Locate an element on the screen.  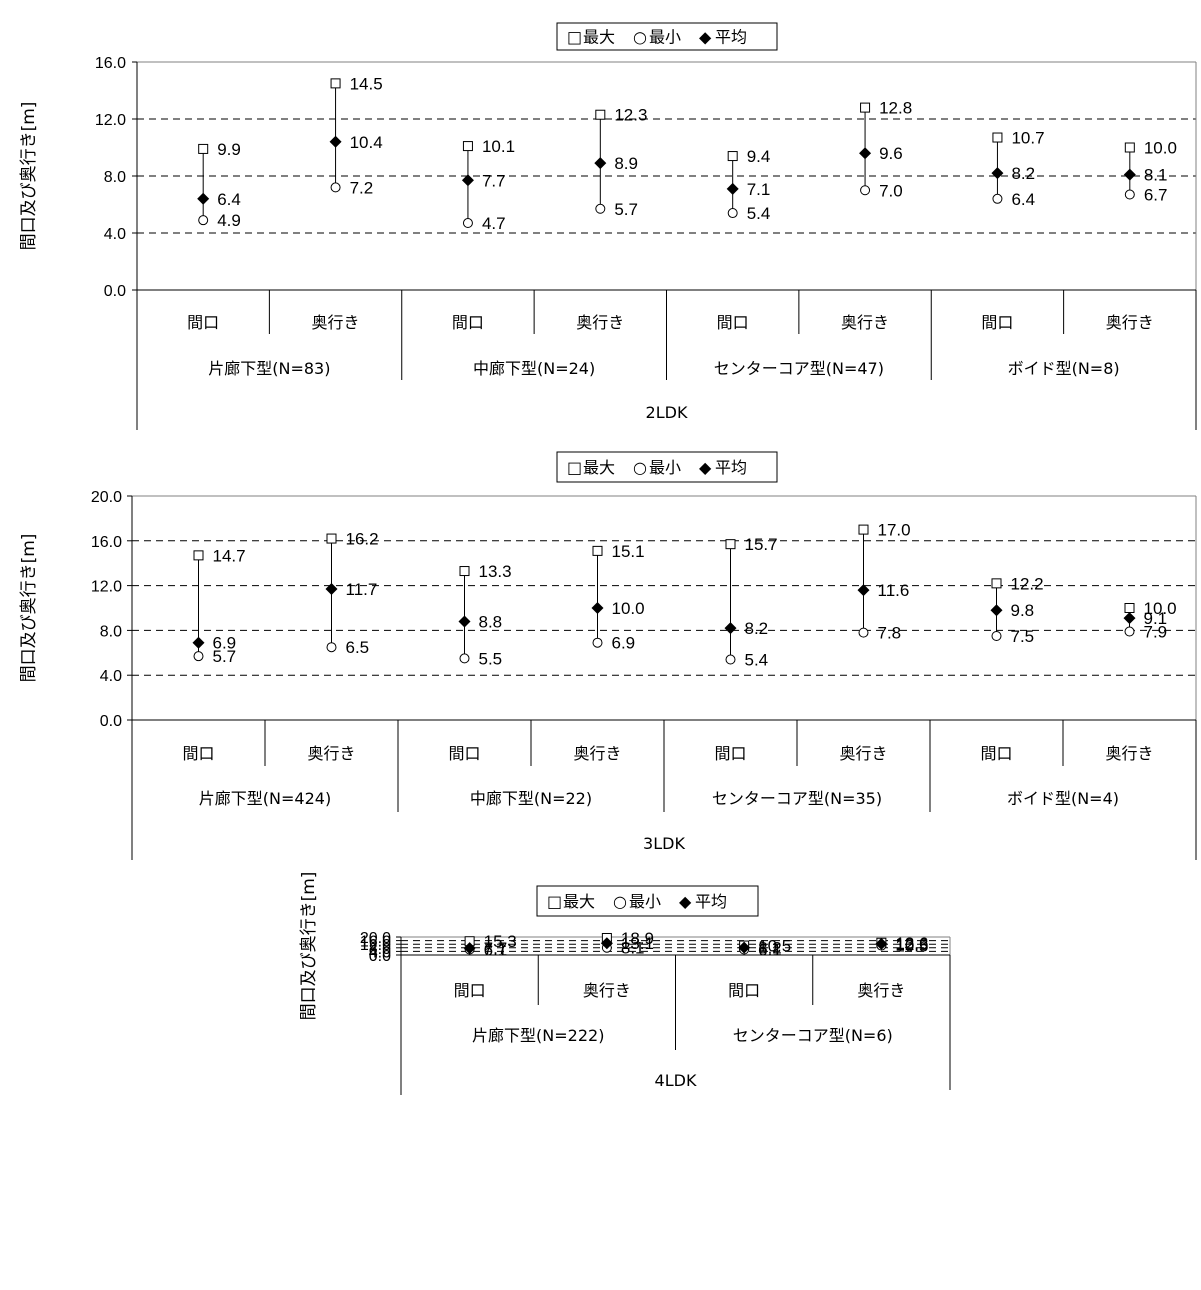
x-layout-label: 4LDK is located at coordinates (676, 1080).